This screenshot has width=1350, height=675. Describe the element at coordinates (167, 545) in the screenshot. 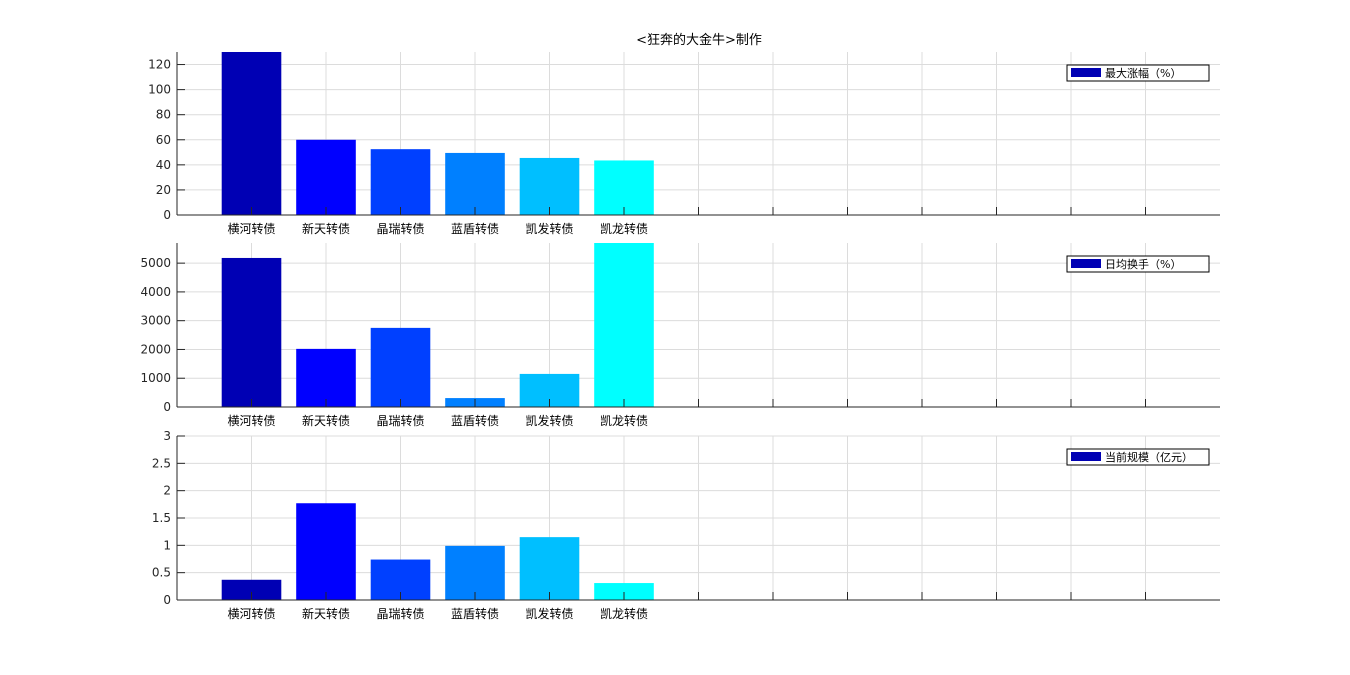

I see `y-tick-label: 1` at that location.